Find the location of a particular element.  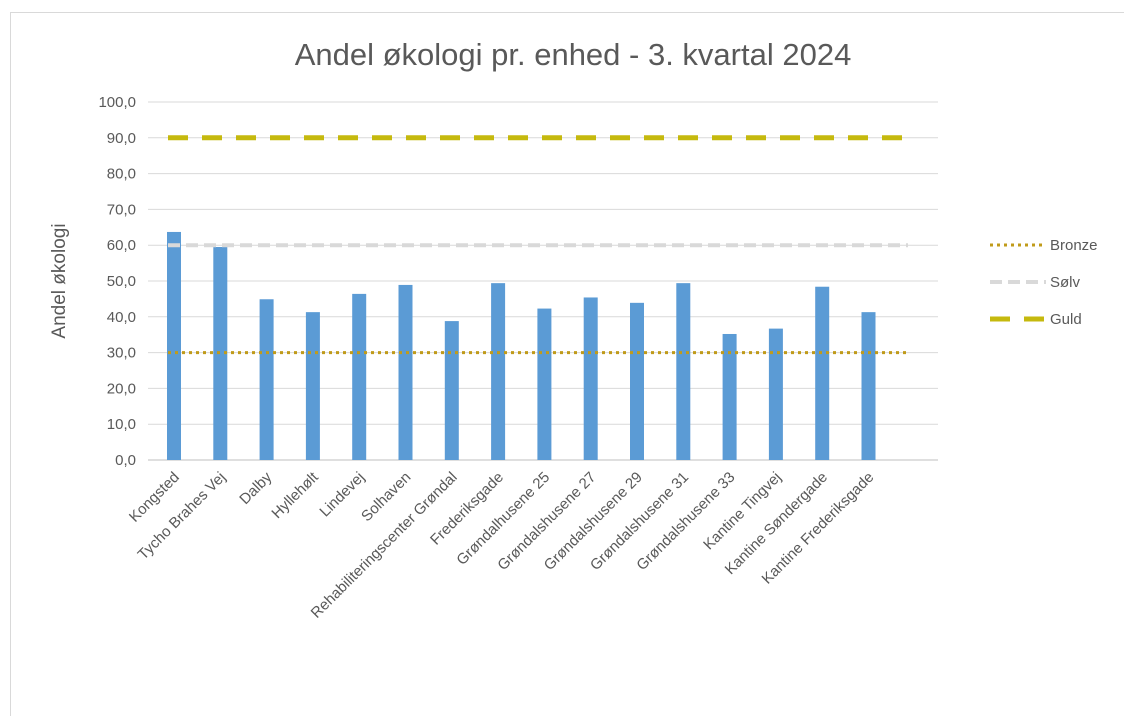

legend-label: Guld is located at coordinates (1066, 319).